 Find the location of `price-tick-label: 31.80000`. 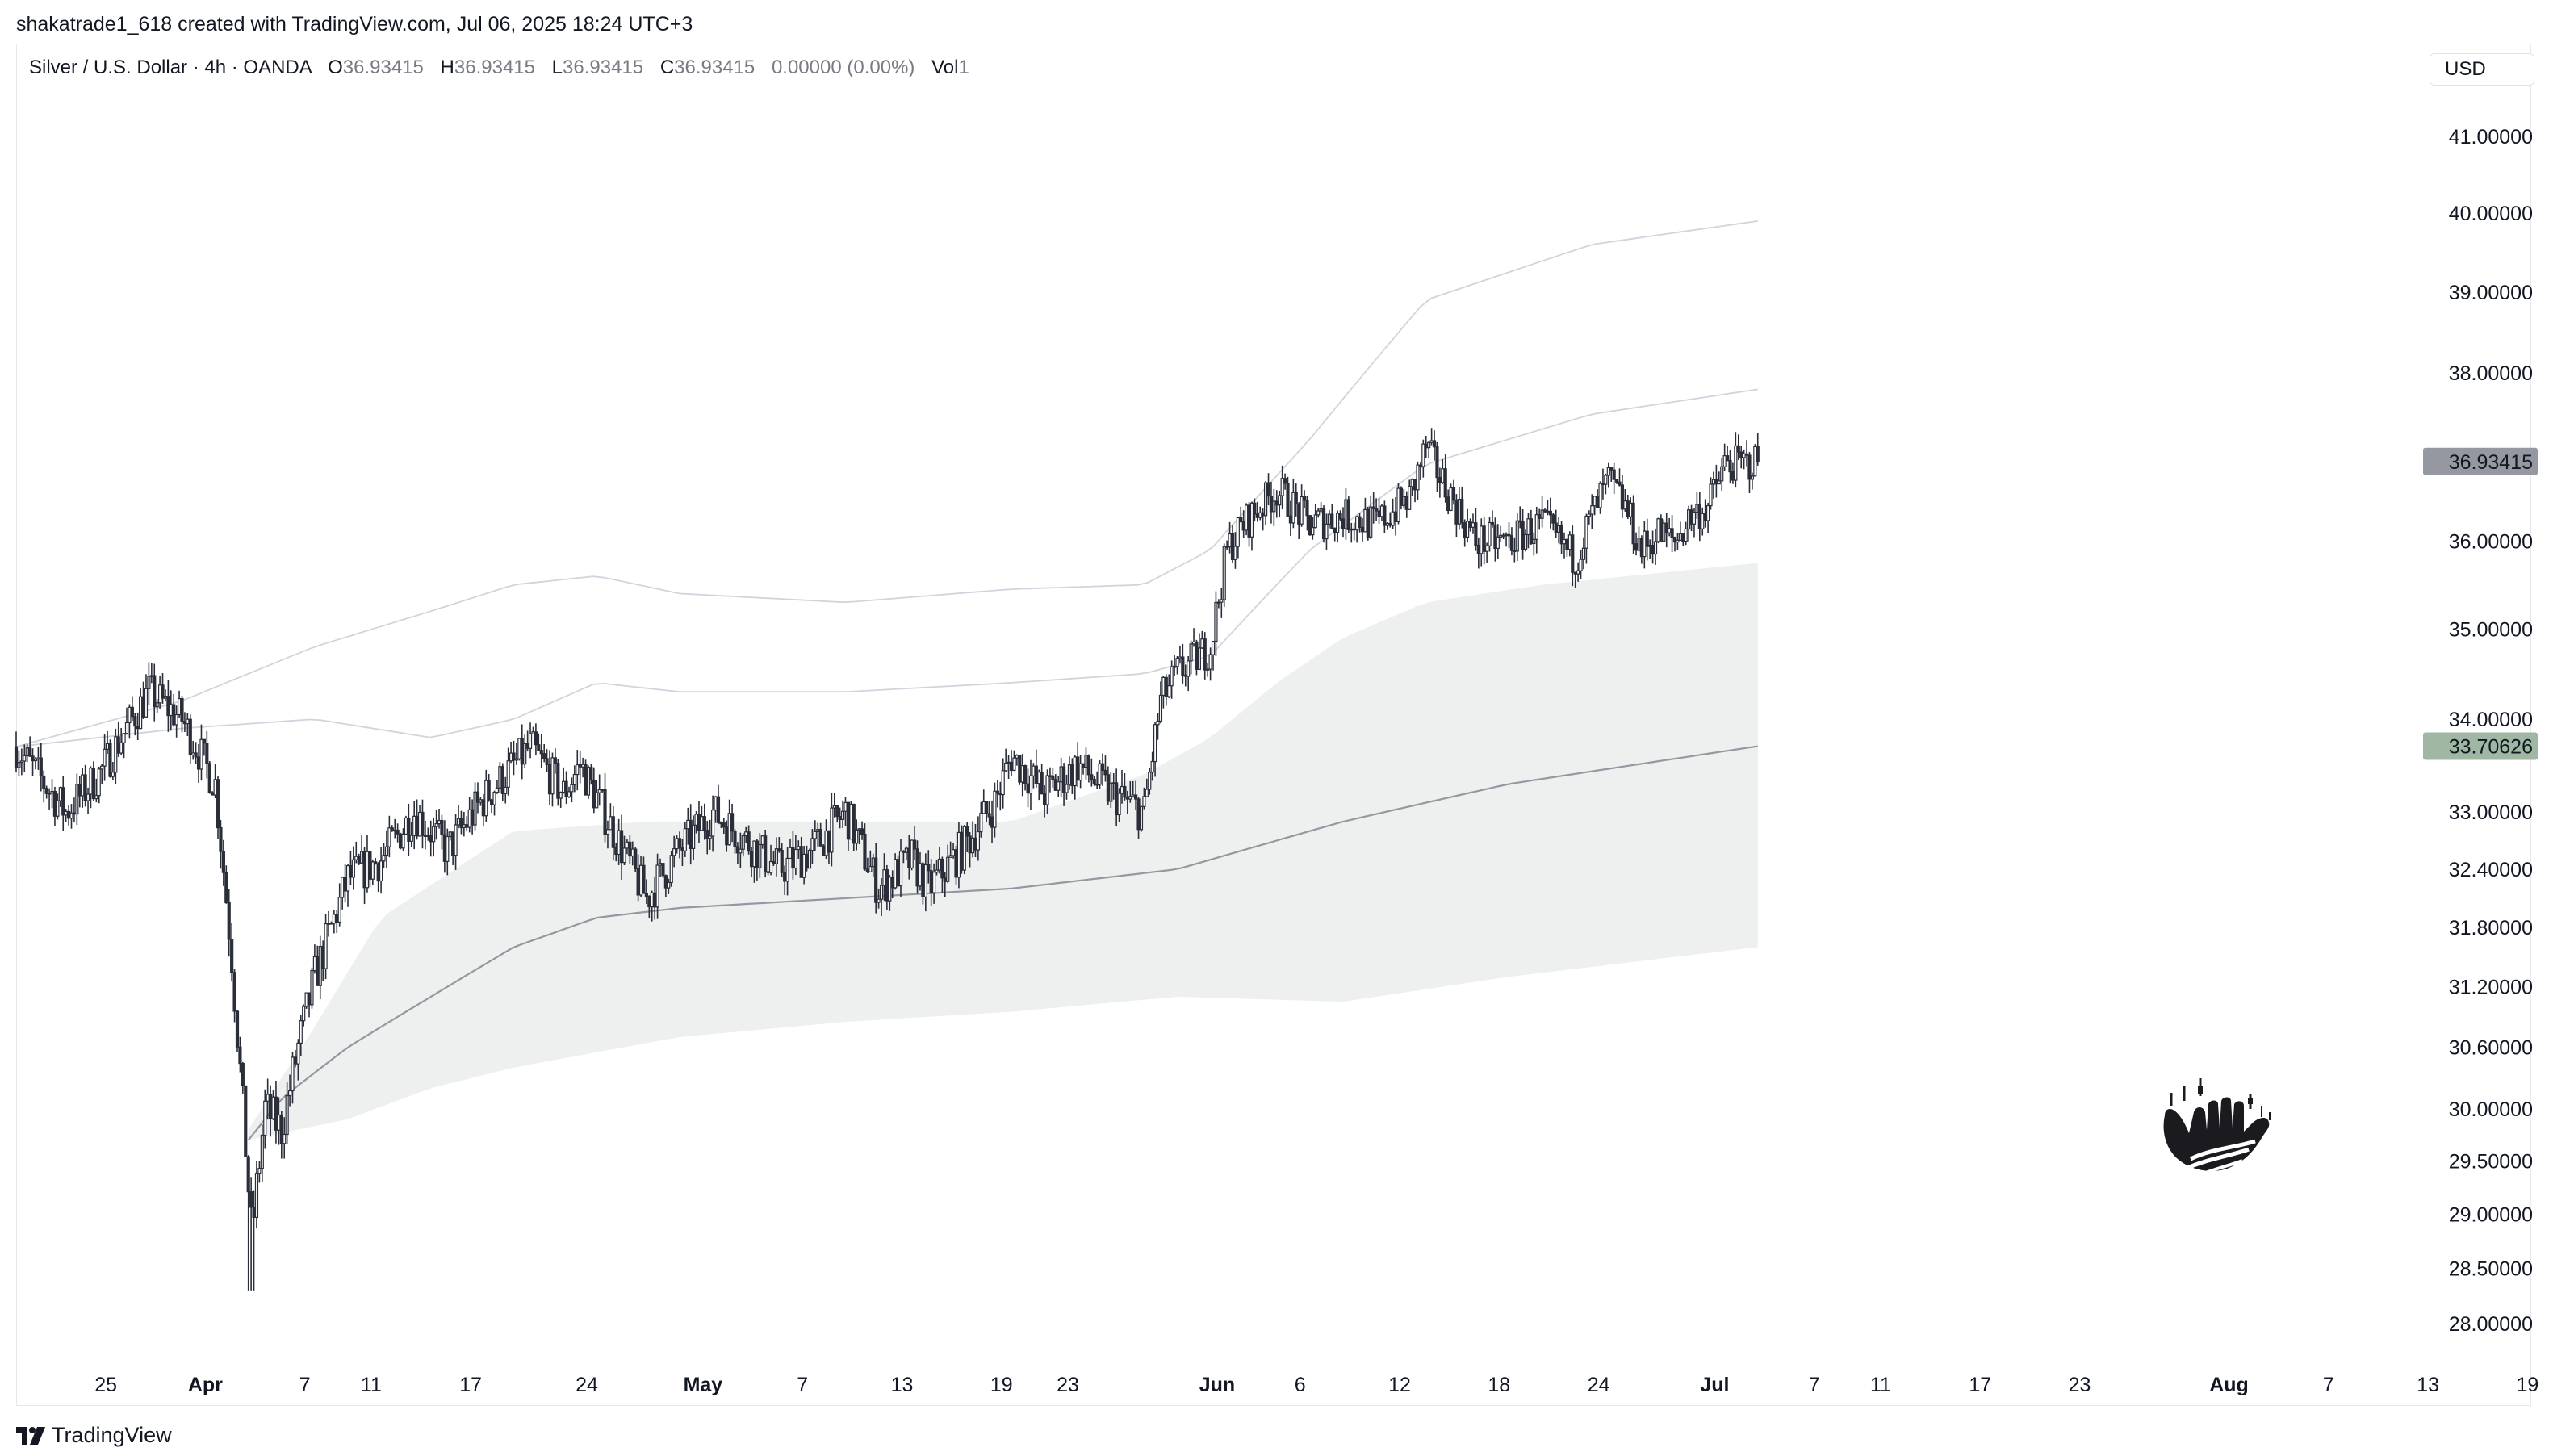

price-tick-label: 31.80000 is located at coordinates (2491, 928).